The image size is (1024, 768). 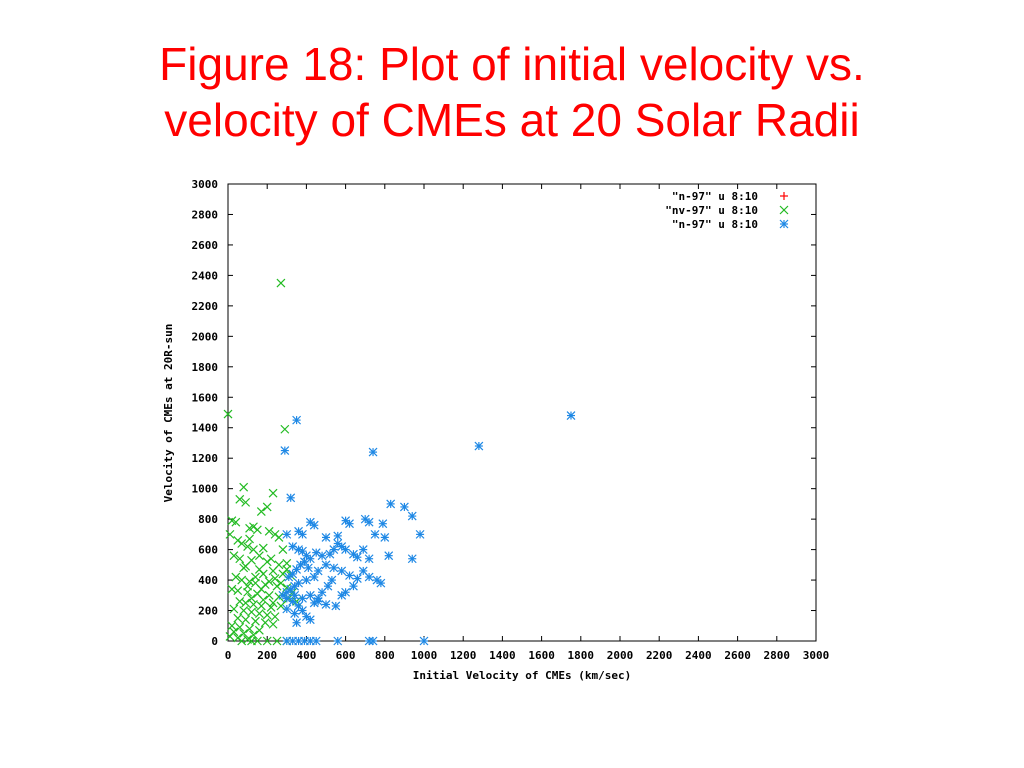 What do you see at coordinates (715, 224) in the screenshot?
I see `legend-label-2: "n-97" u 8:10` at bounding box center [715, 224].